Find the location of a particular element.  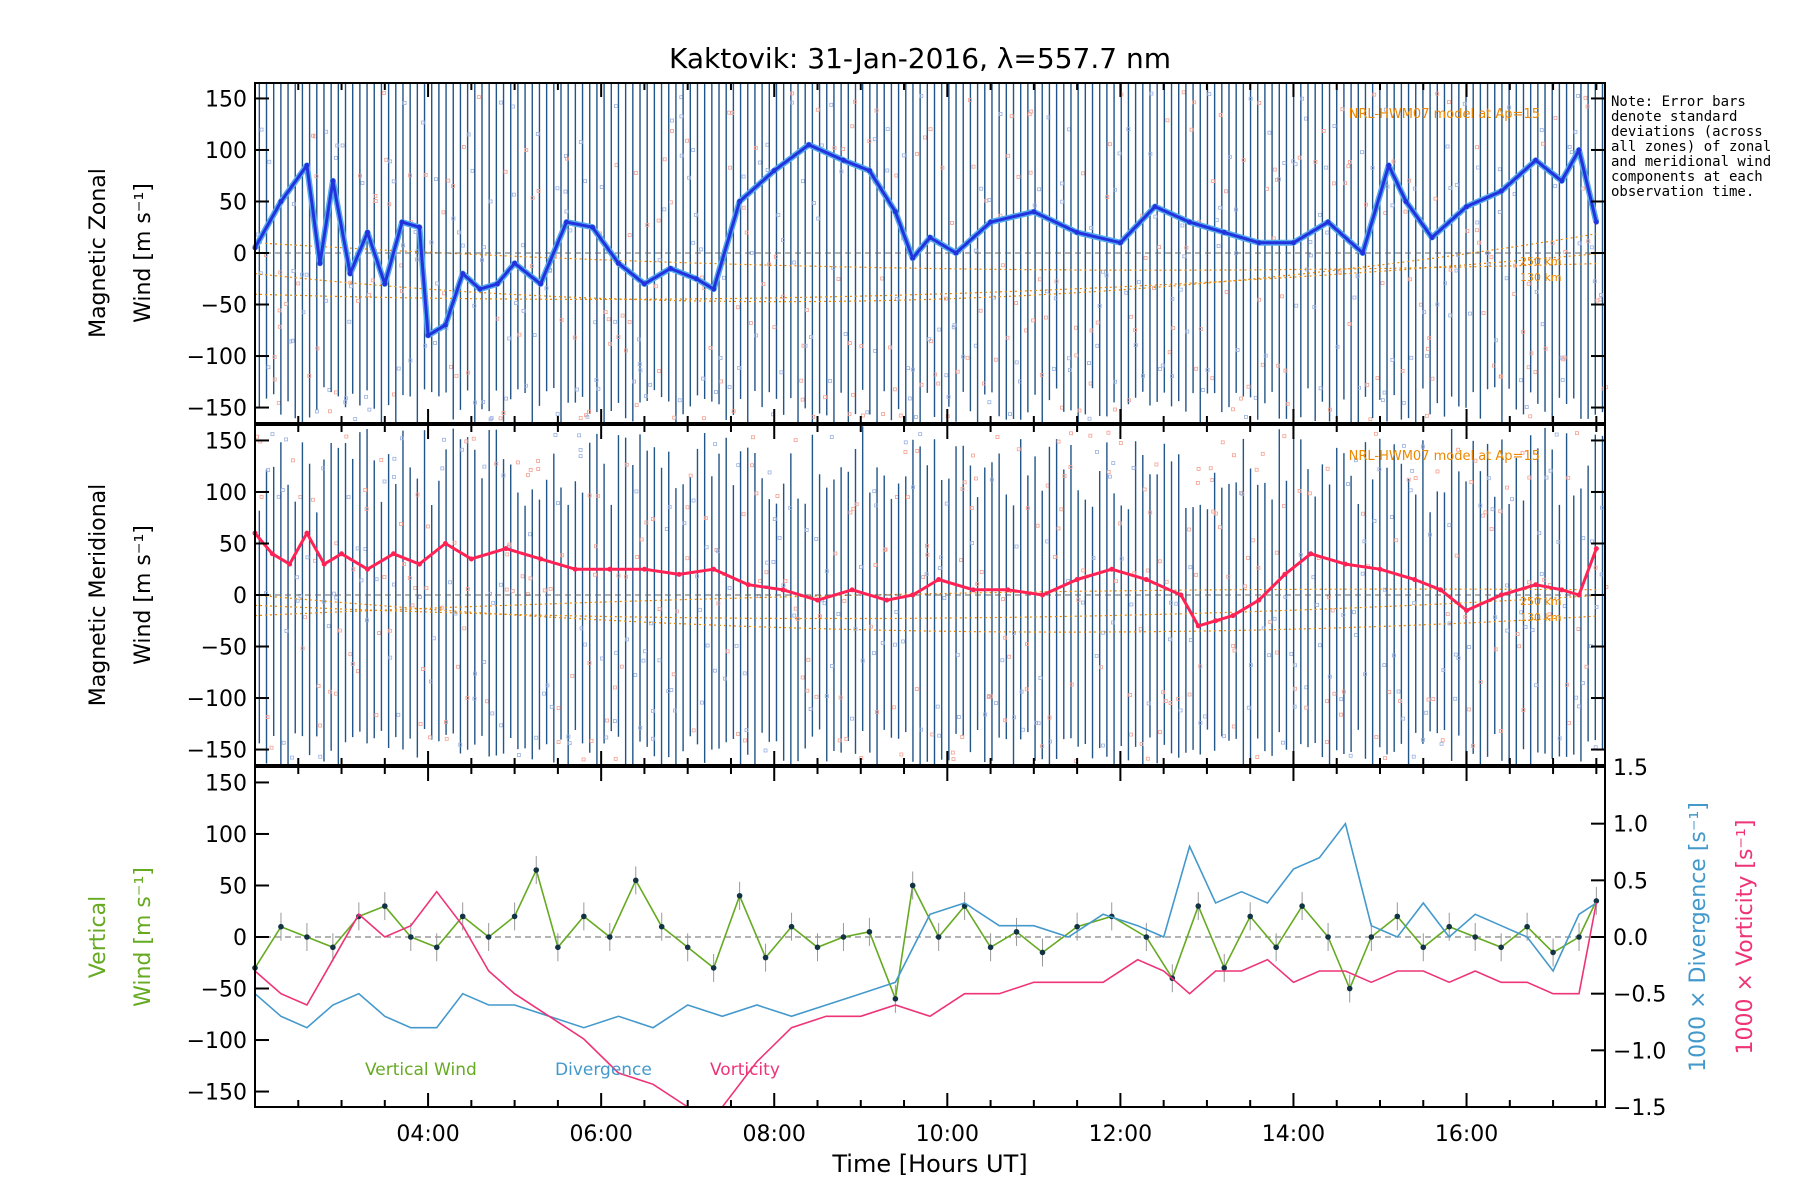

zonal-ylabel-line2: Wind [m s⁻¹] is located at coordinates (143, 253).